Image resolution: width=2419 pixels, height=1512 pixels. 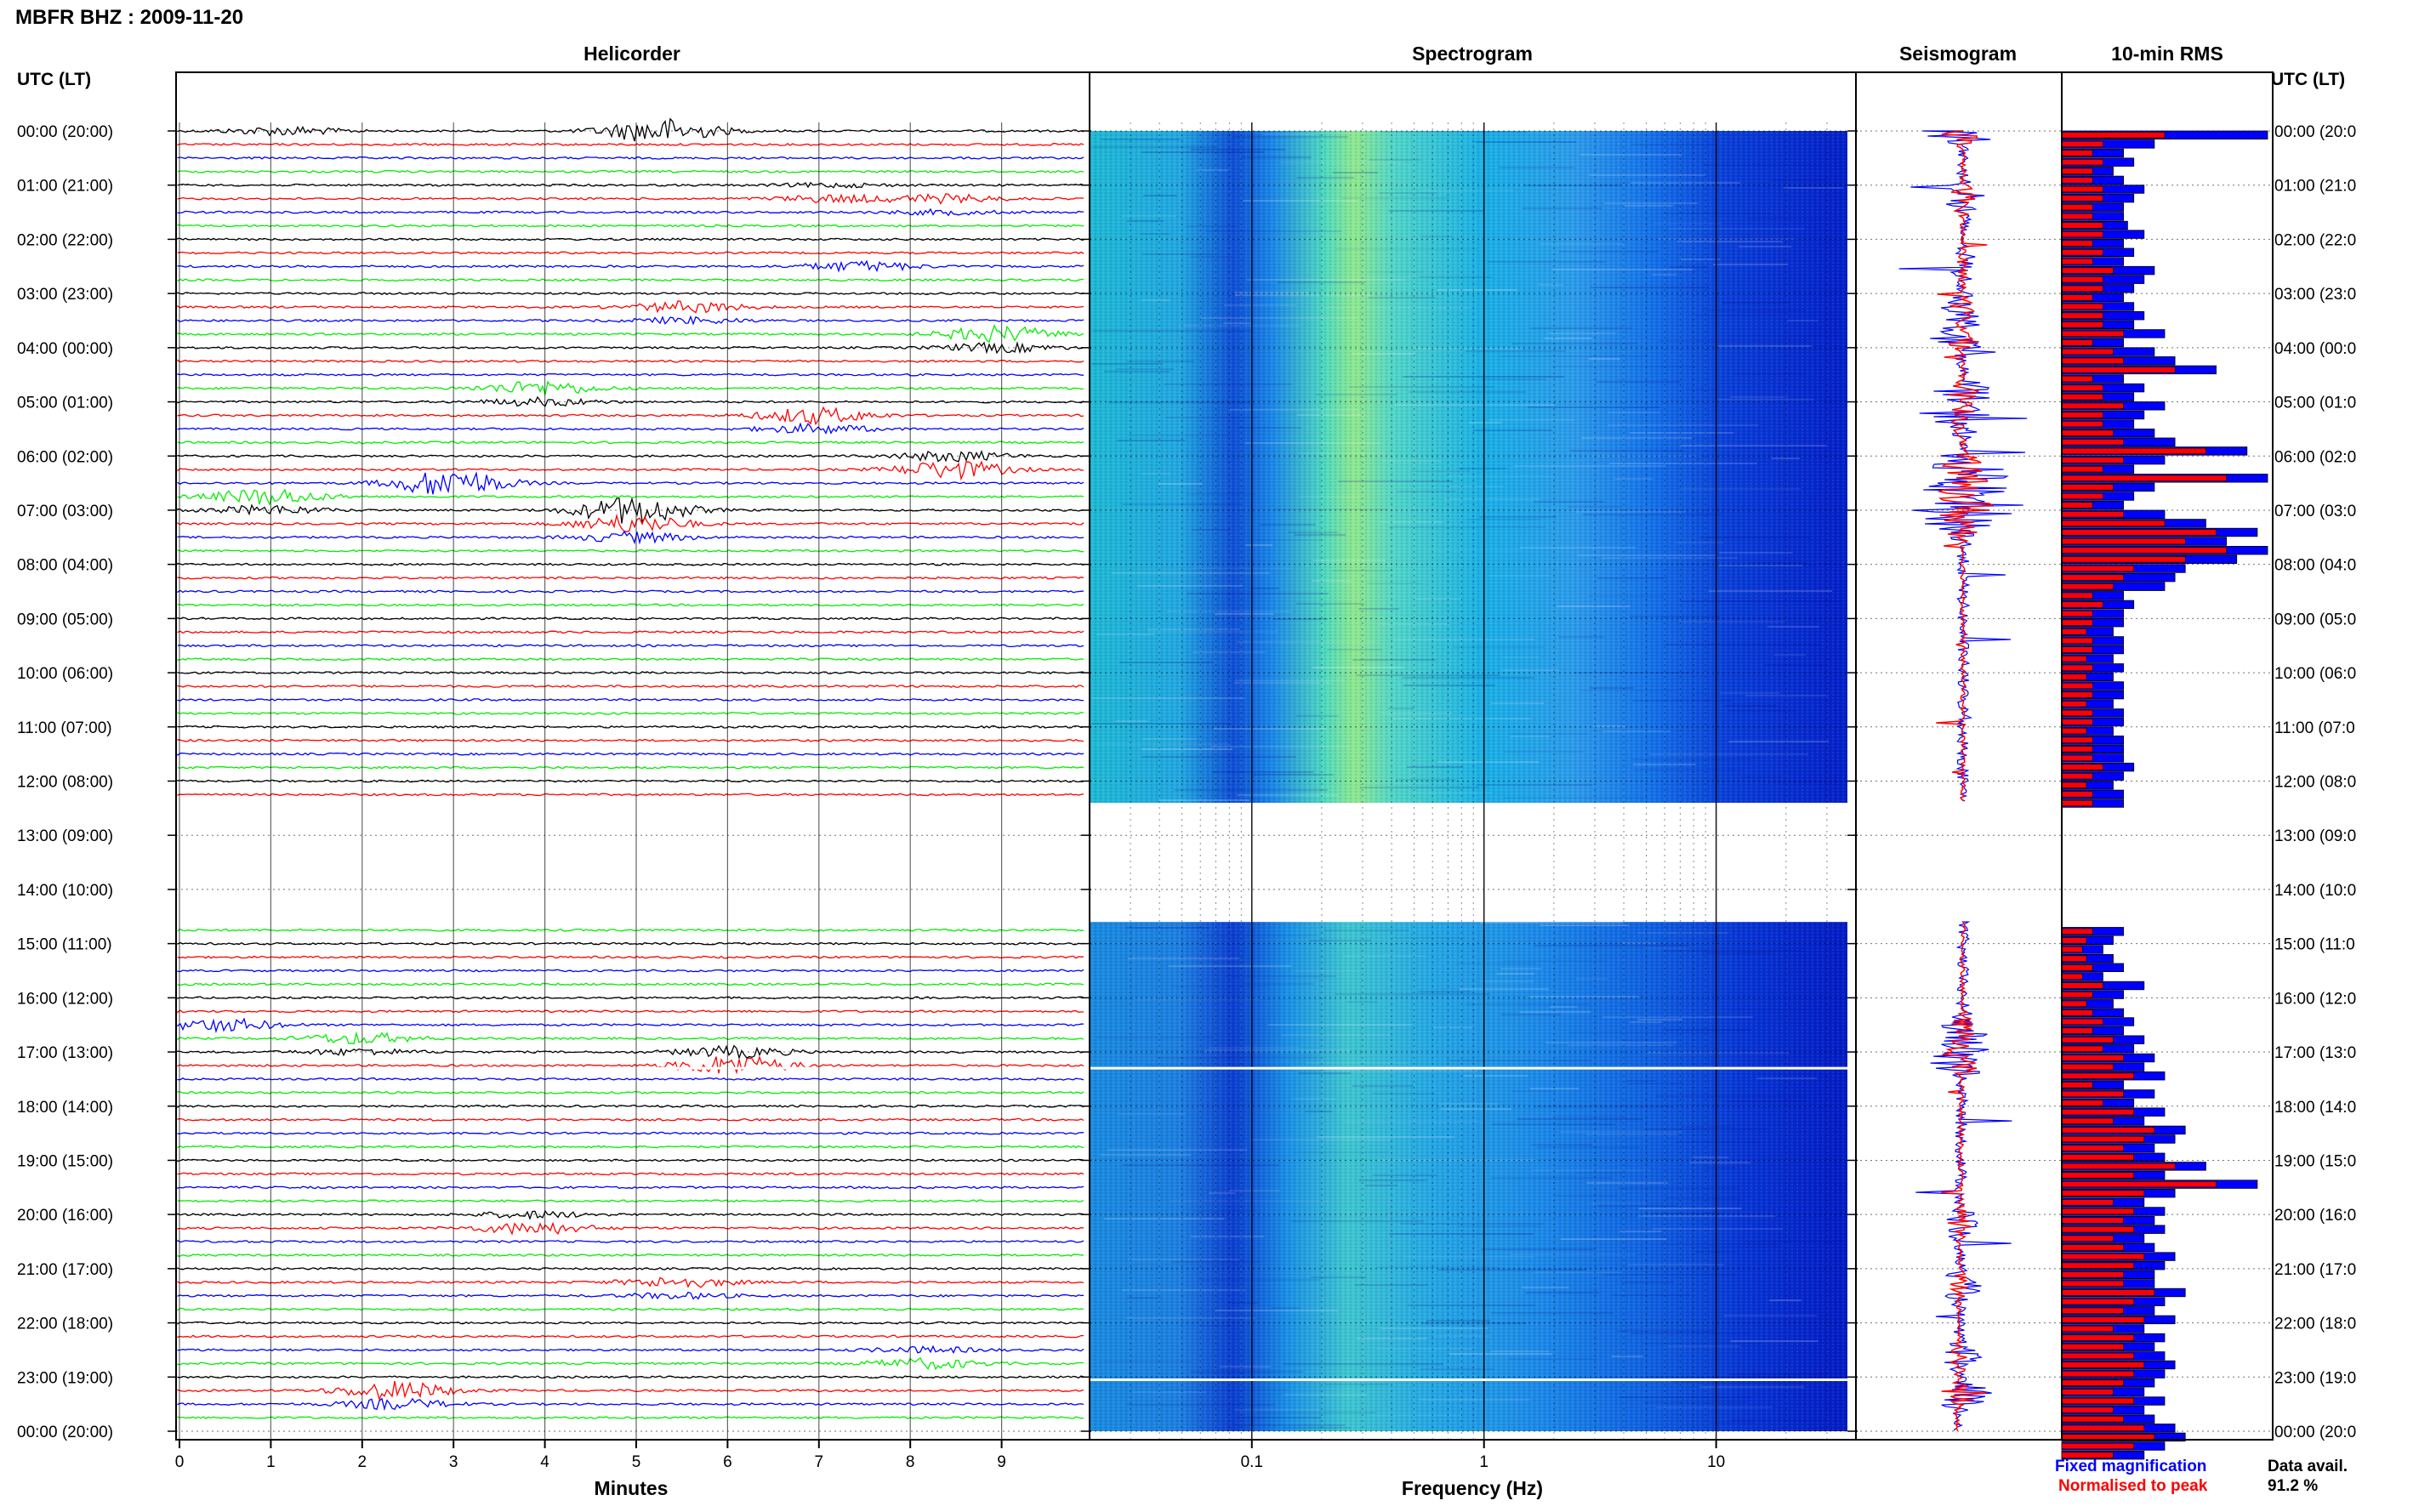 I want to click on left-time-label: 13:00 (09:00), so click(x=65, y=836).